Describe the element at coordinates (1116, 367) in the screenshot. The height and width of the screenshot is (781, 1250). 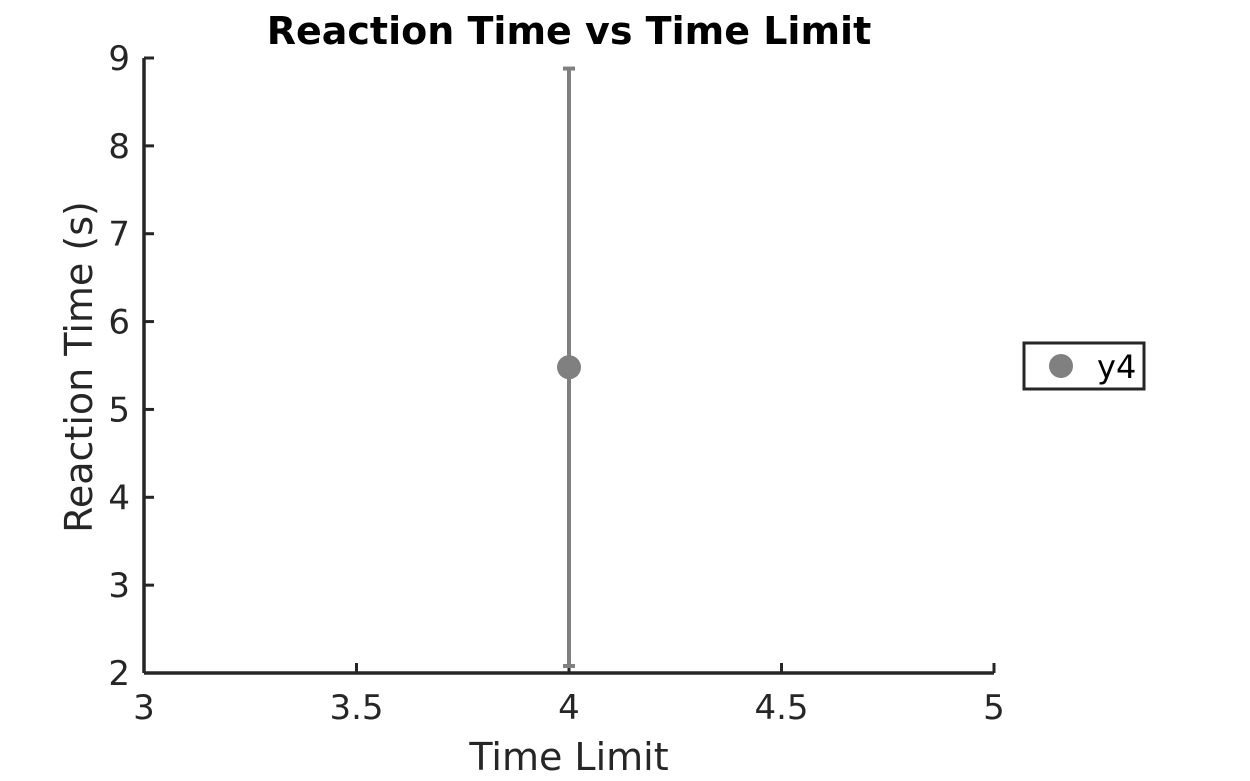
I see `legend-label-y4: y4` at that location.